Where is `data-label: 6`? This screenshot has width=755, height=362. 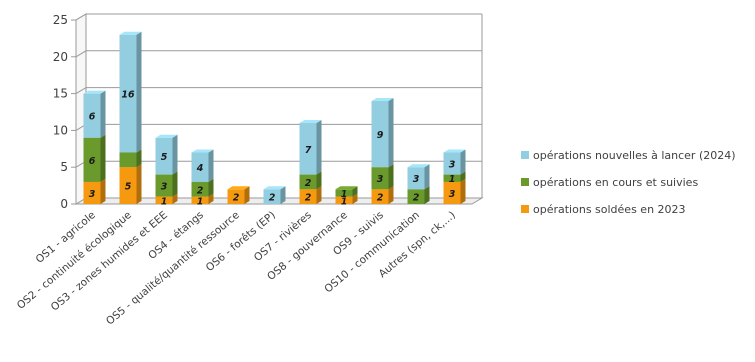
data-label: 6 is located at coordinates (92, 161).